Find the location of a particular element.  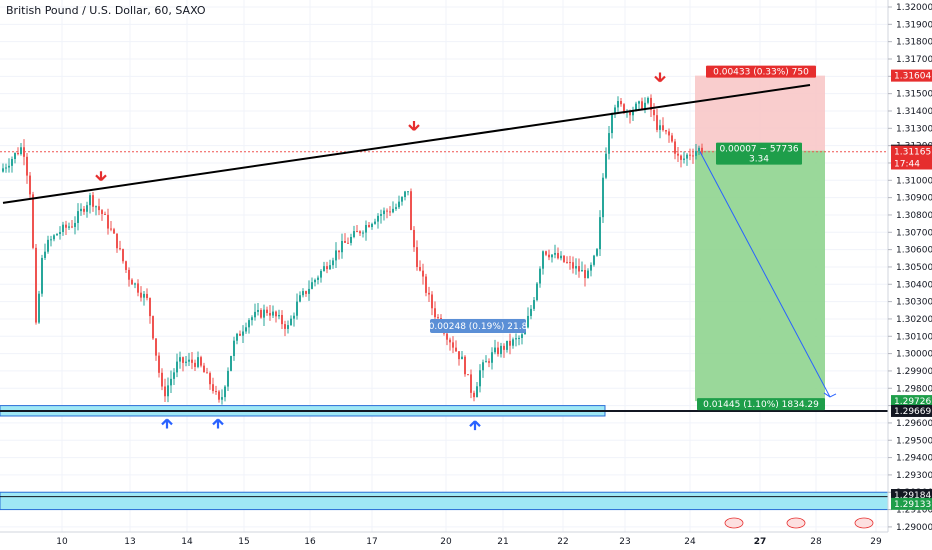

time-axis is located at coordinates (444, 541).